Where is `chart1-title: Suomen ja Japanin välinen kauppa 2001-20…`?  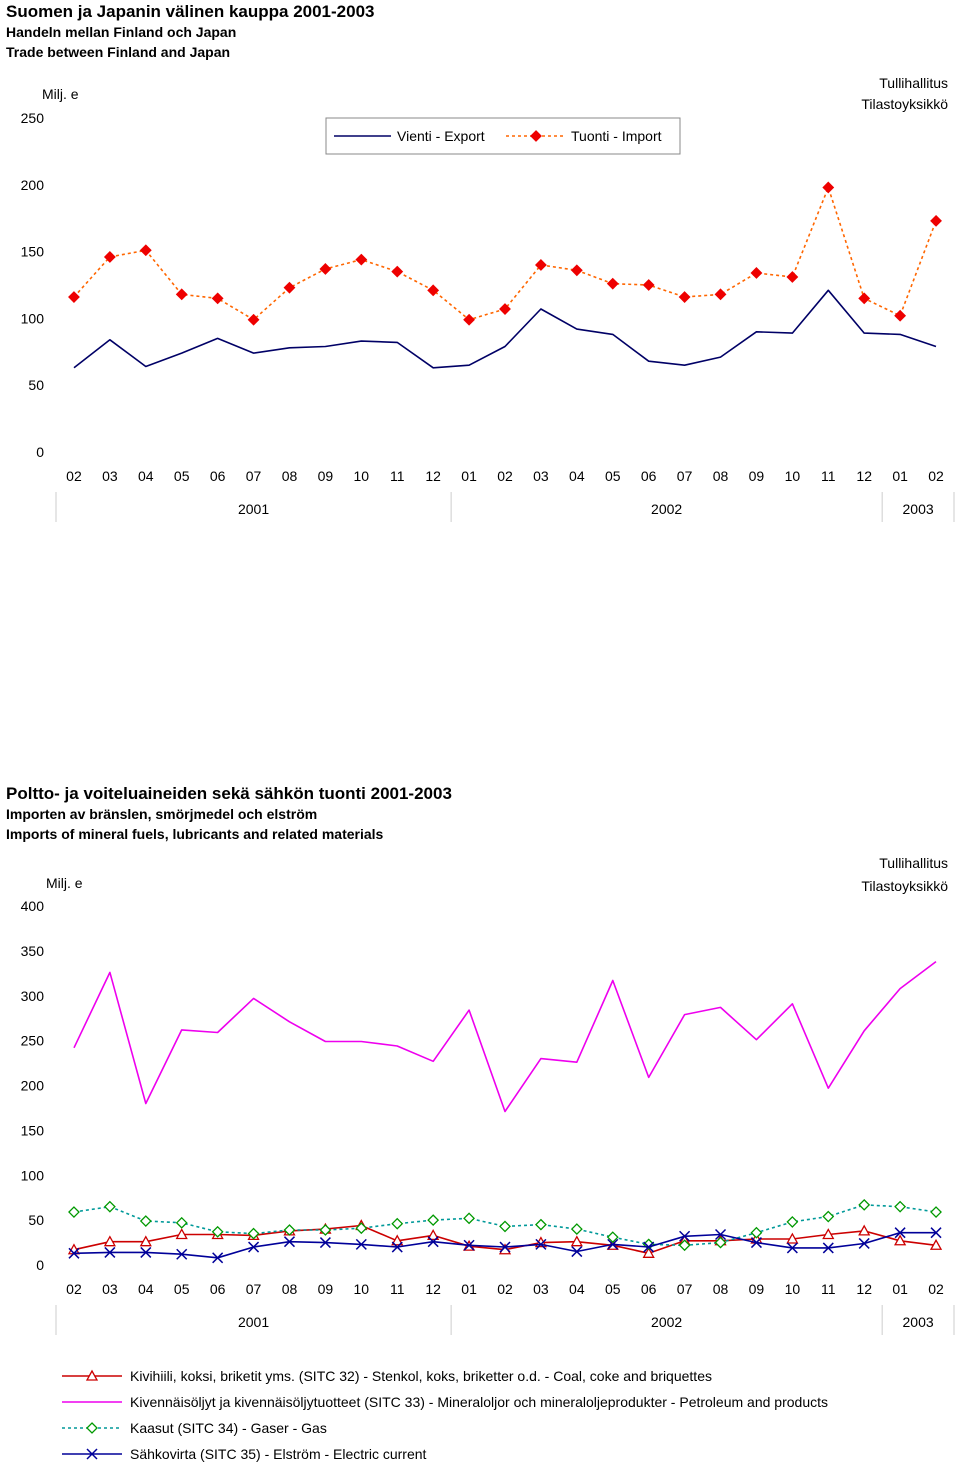
chart1-title: Suomen ja Japanin välinen kauppa 2001-20… is located at coordinates (190, 11).